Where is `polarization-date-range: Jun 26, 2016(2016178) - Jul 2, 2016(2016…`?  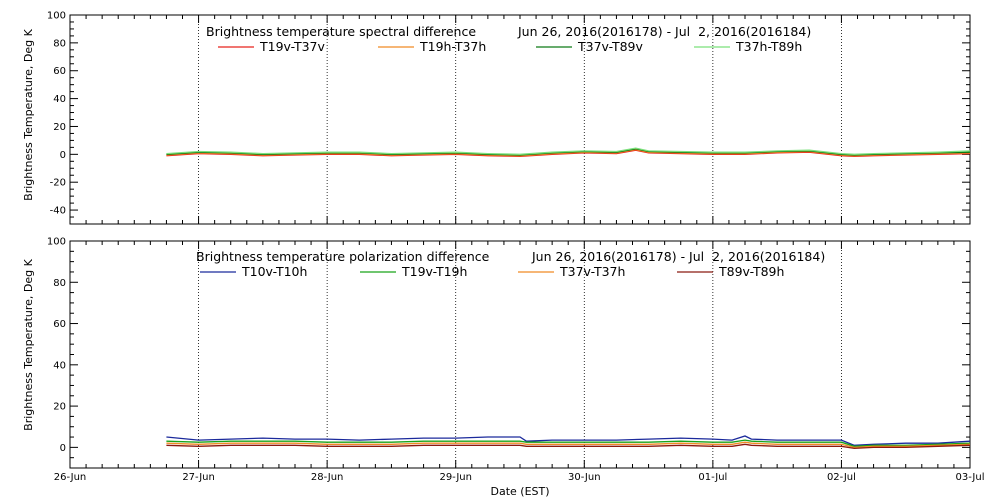
polarization-date-range: Jun 26, 2016(2016178) - Jul 2, 2016(2016… is located at coordinates (678, 256).